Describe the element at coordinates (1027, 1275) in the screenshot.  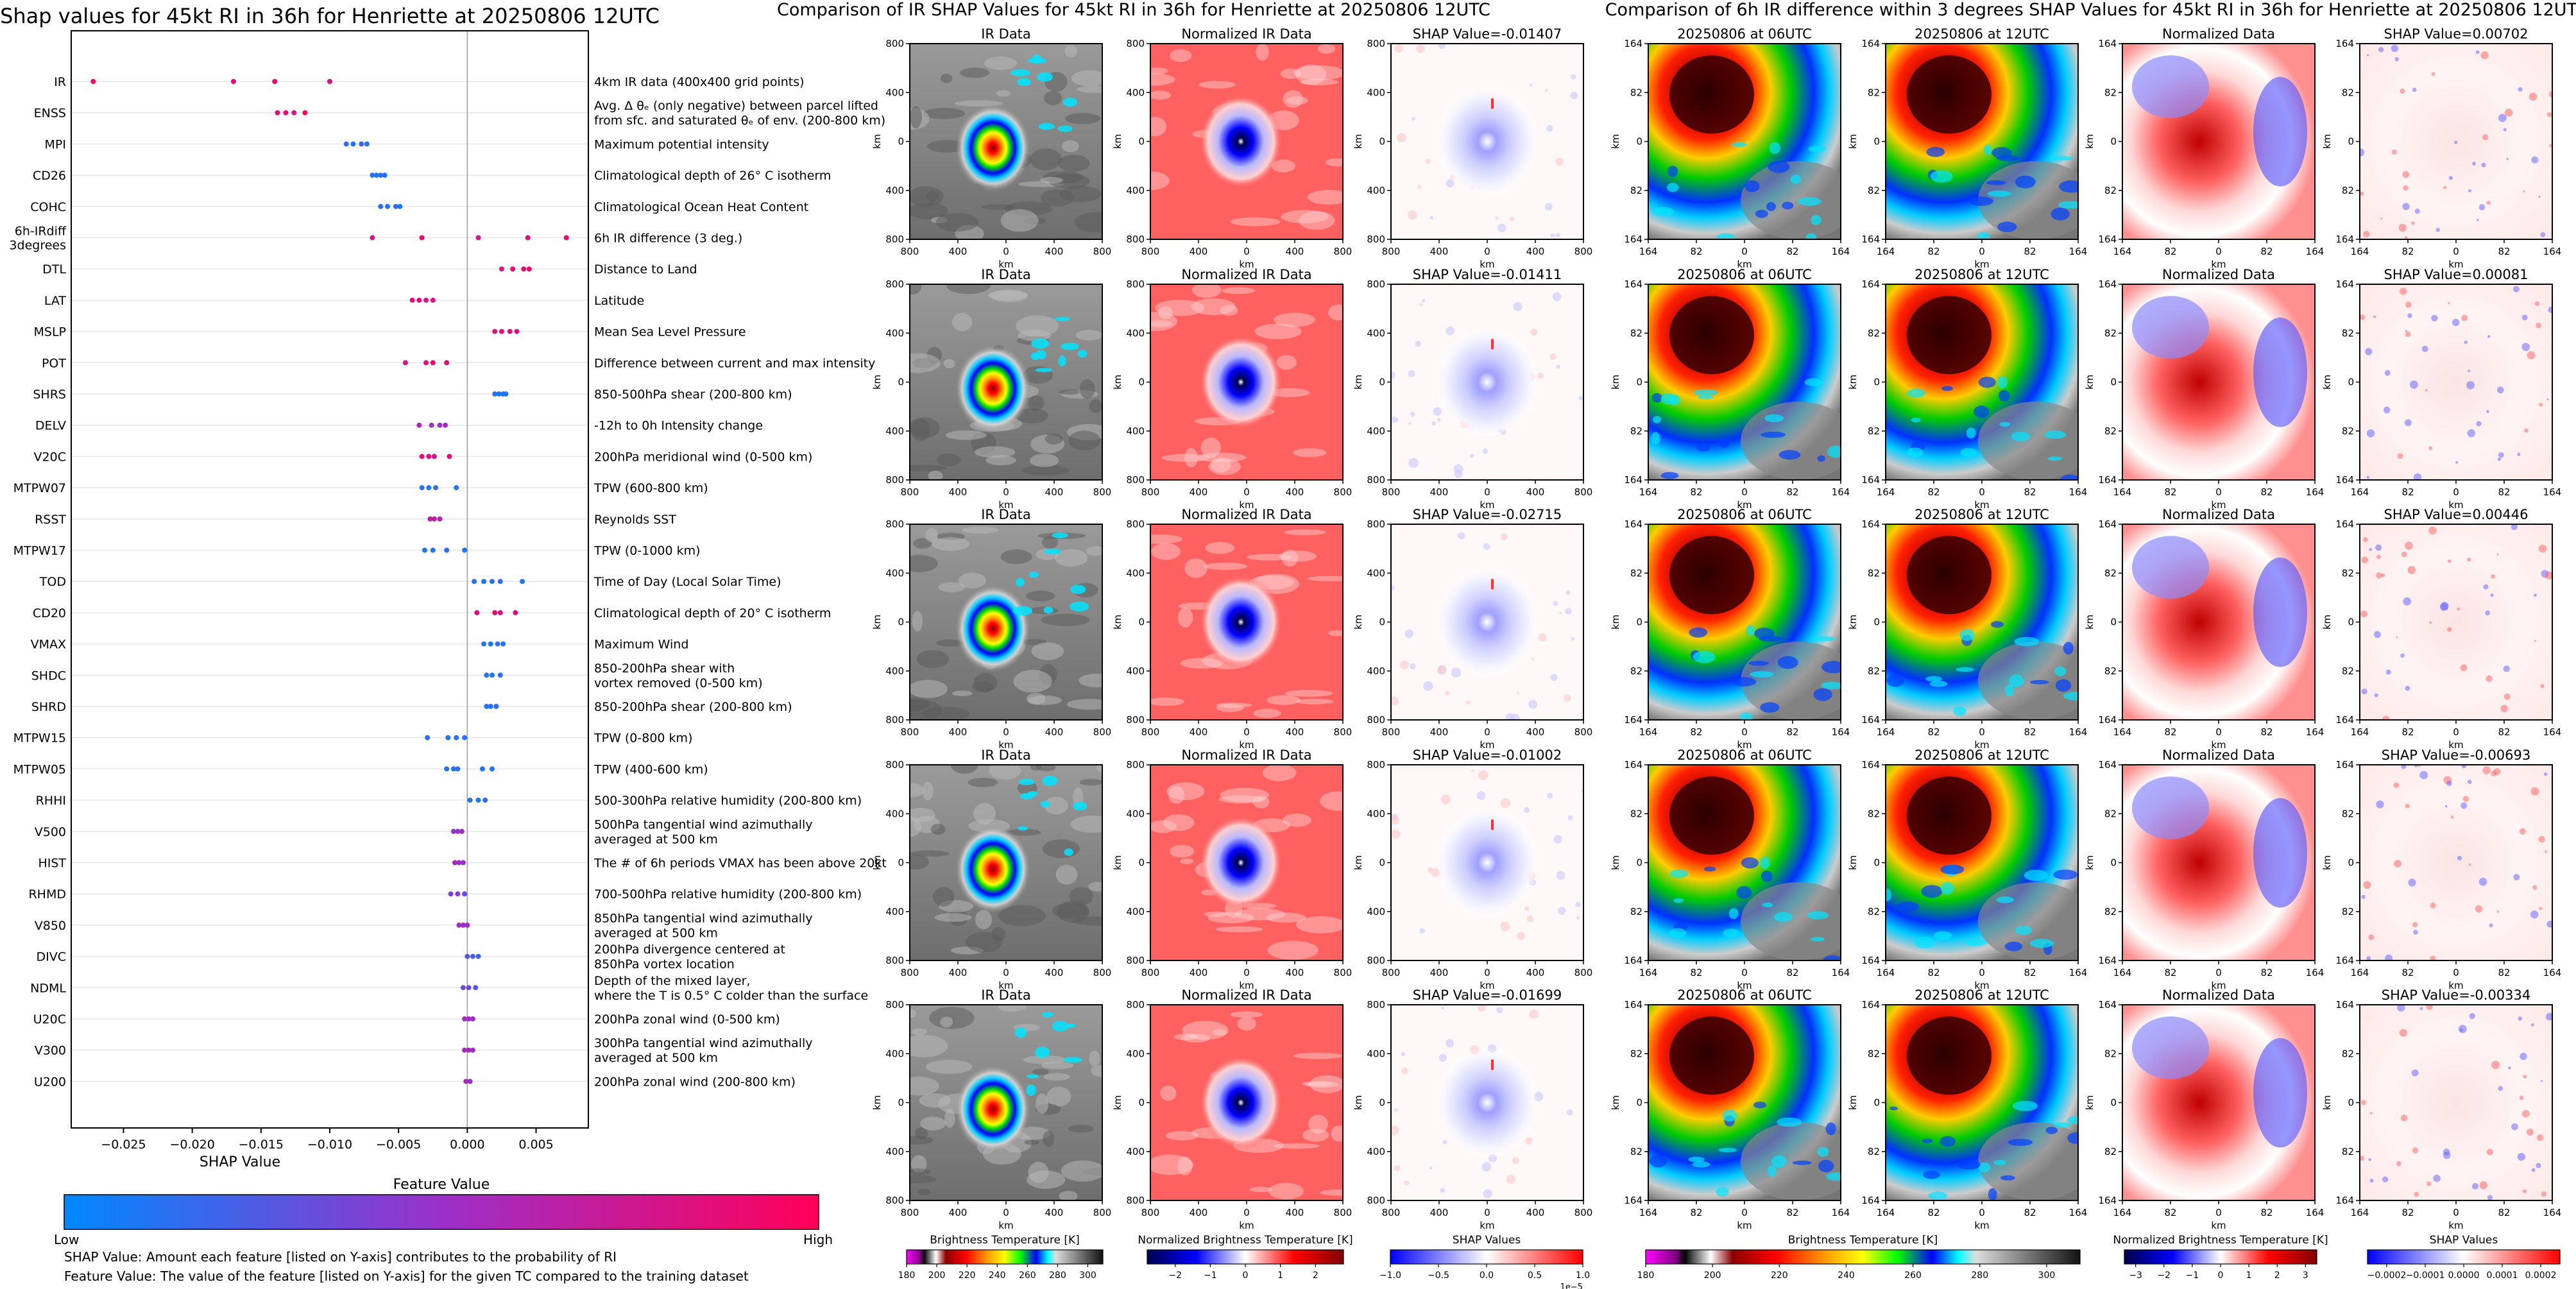
I see `colorbar-tick-label: 260` at that location.